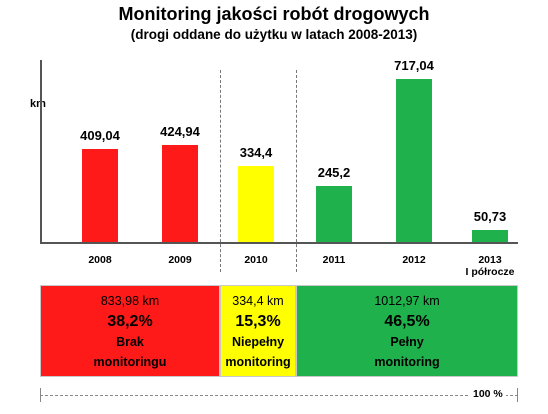  I want to click on segment-label-line1: Pełny, so click(407, 342).